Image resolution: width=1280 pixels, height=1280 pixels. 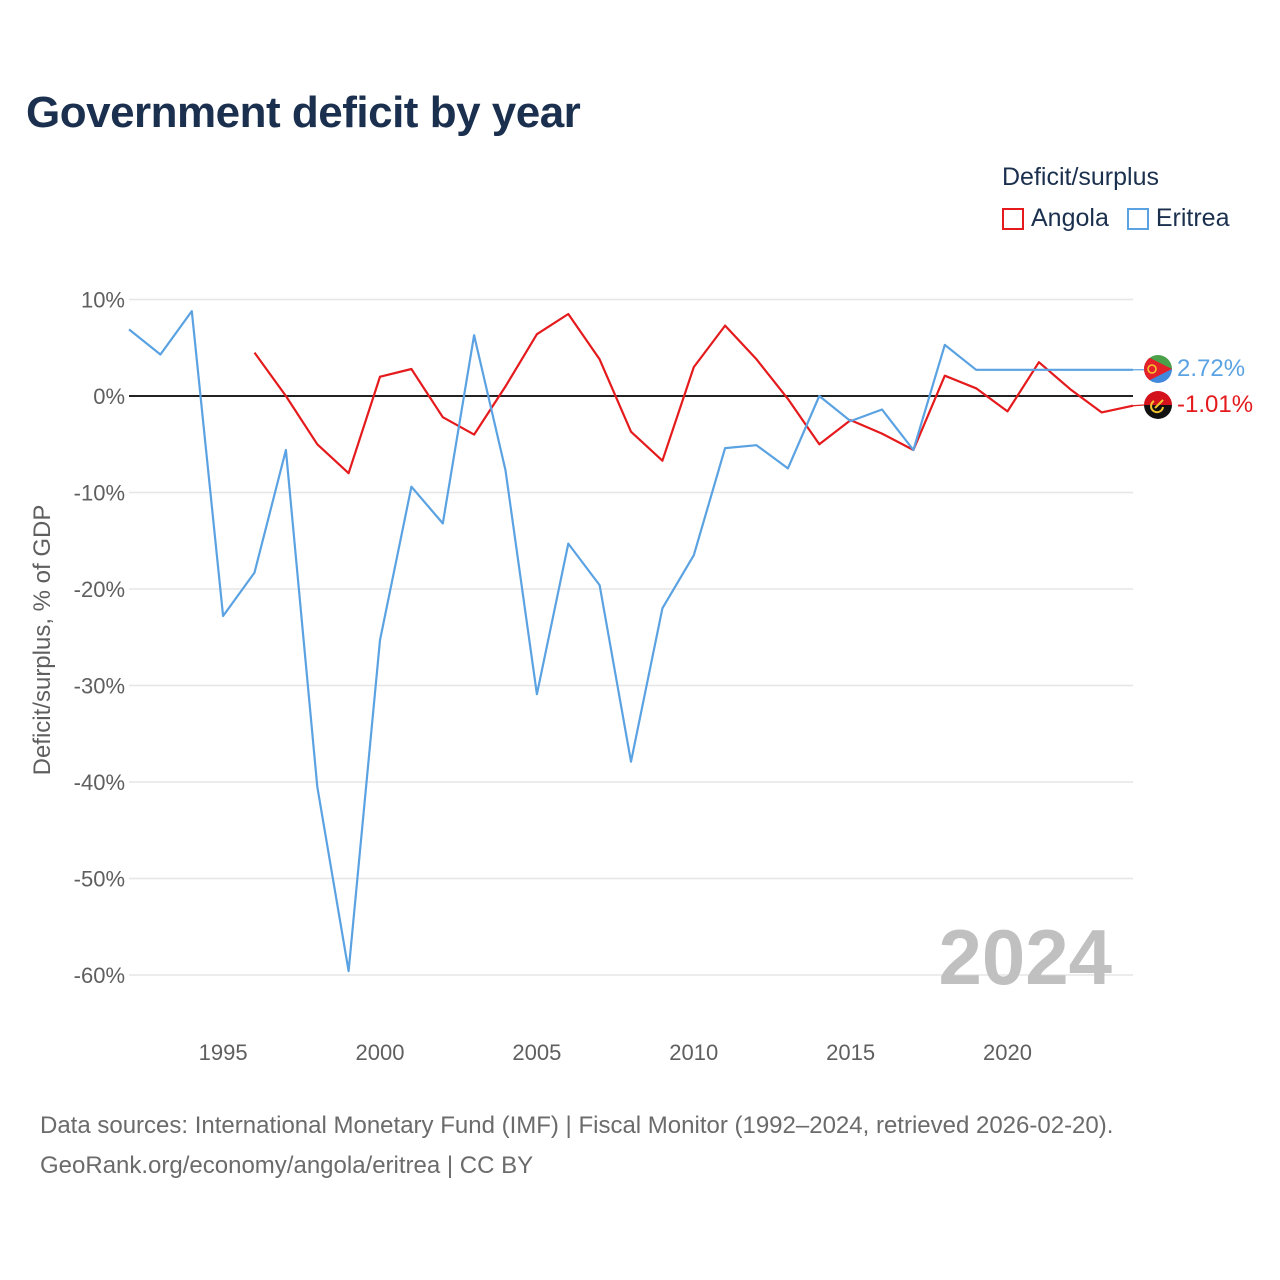 I want to click on series-end-labels: 2.72% -1.01%, so click(x=1198, y=387).